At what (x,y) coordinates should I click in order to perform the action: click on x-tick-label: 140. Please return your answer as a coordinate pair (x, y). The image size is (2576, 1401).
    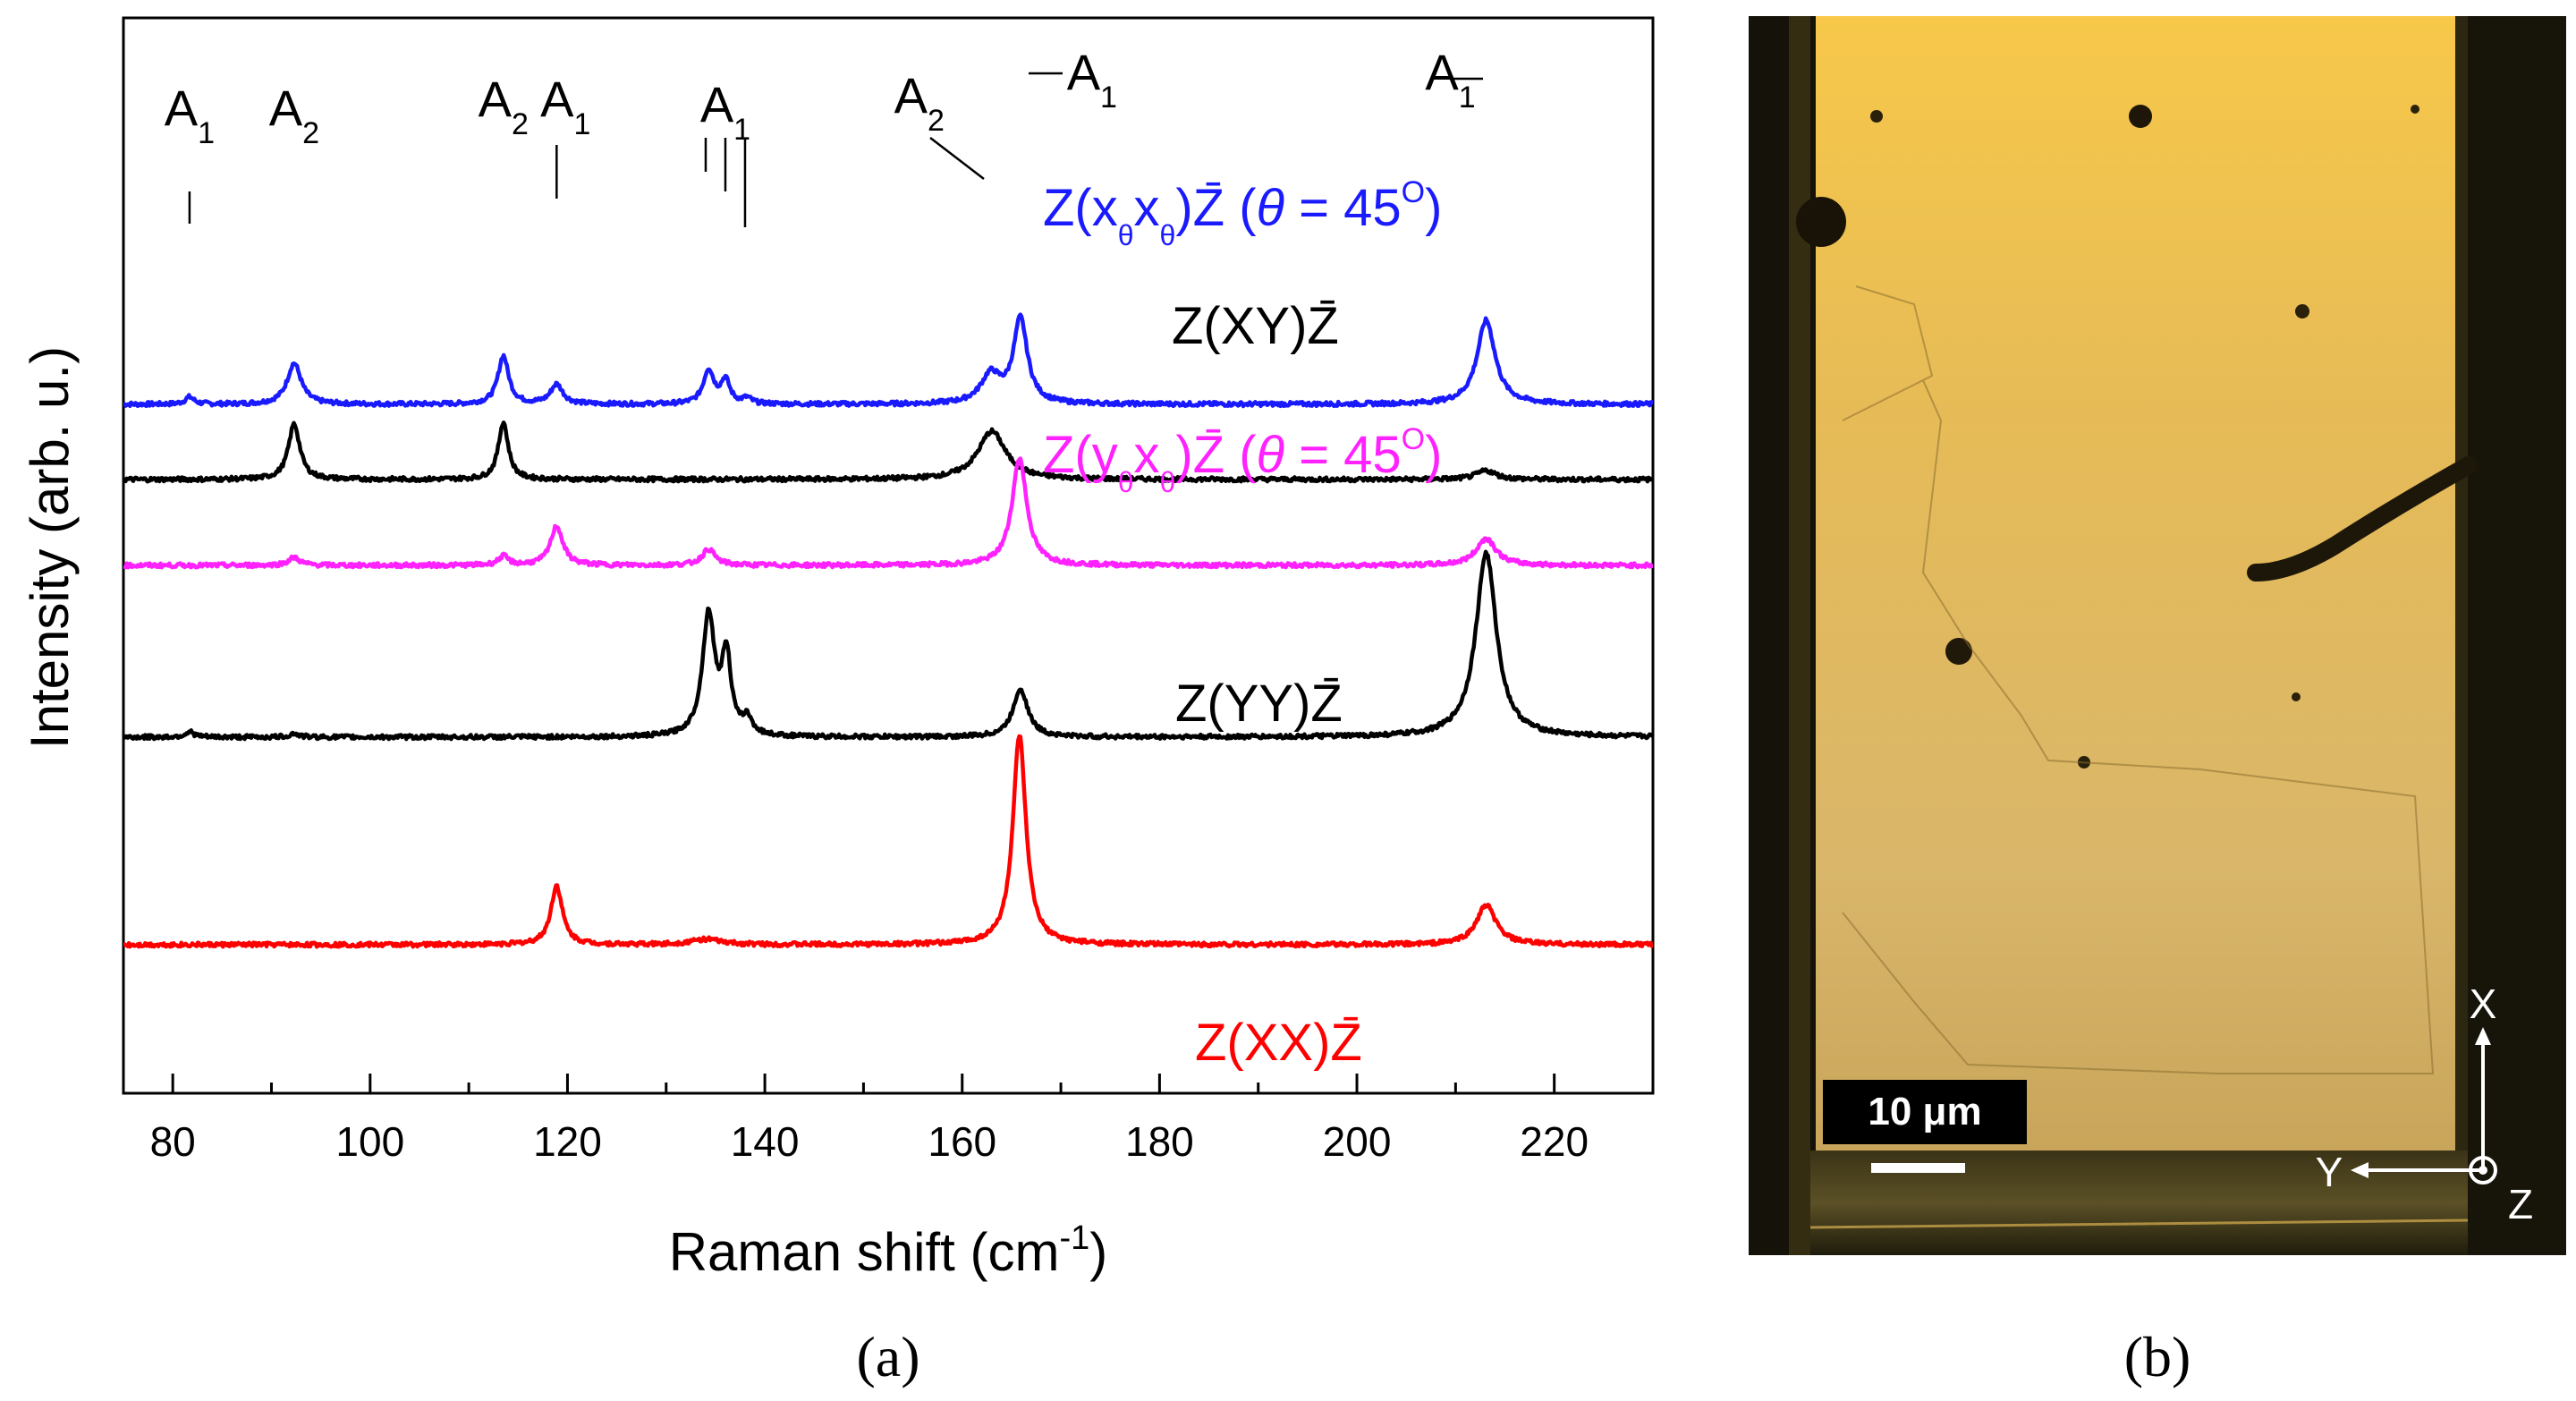
    Looking at the image, I should click on (765, 1141).